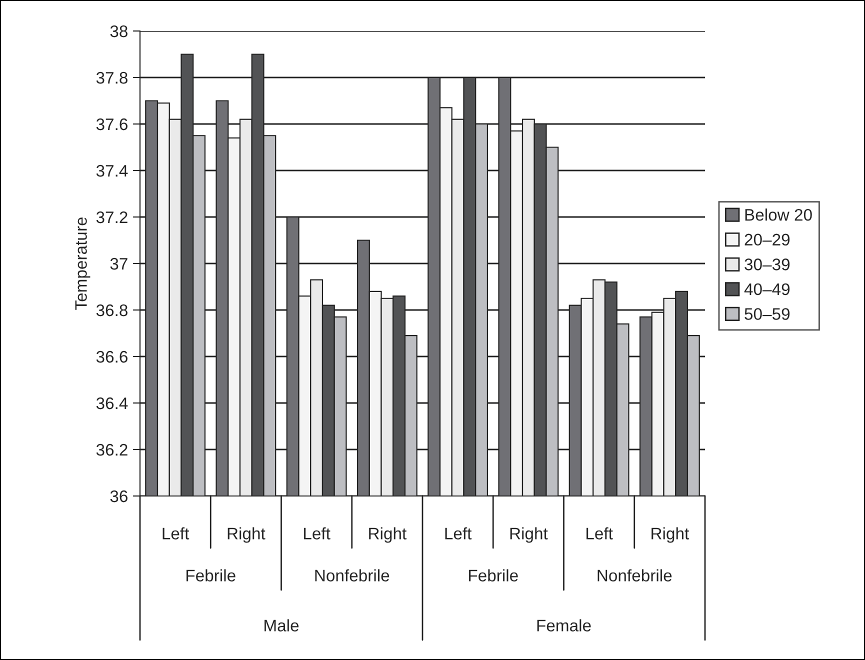 This screenshot has height=660, width=865. I want to click on legend-label: 50–59, so click(767, 314).